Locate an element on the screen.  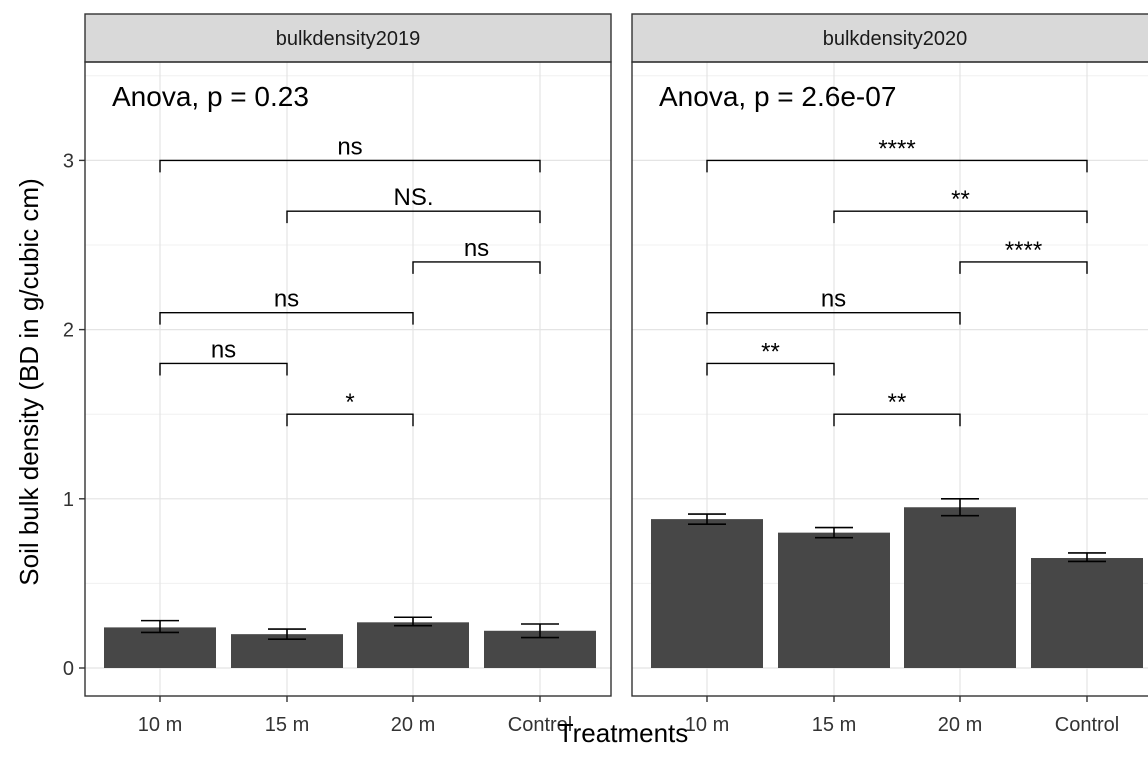
x-axis-title: Treatments is located at coordinates (623, 733).